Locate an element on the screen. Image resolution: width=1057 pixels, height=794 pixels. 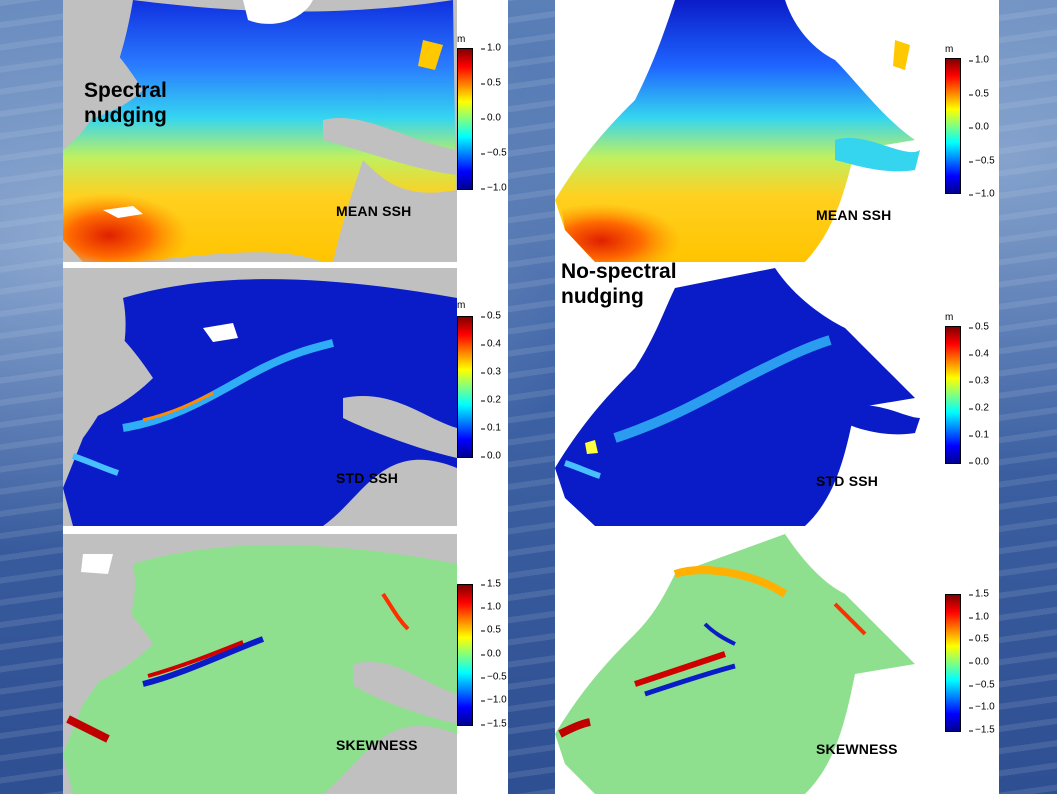
title-line: Spectral is located at coordinates (125, 90).